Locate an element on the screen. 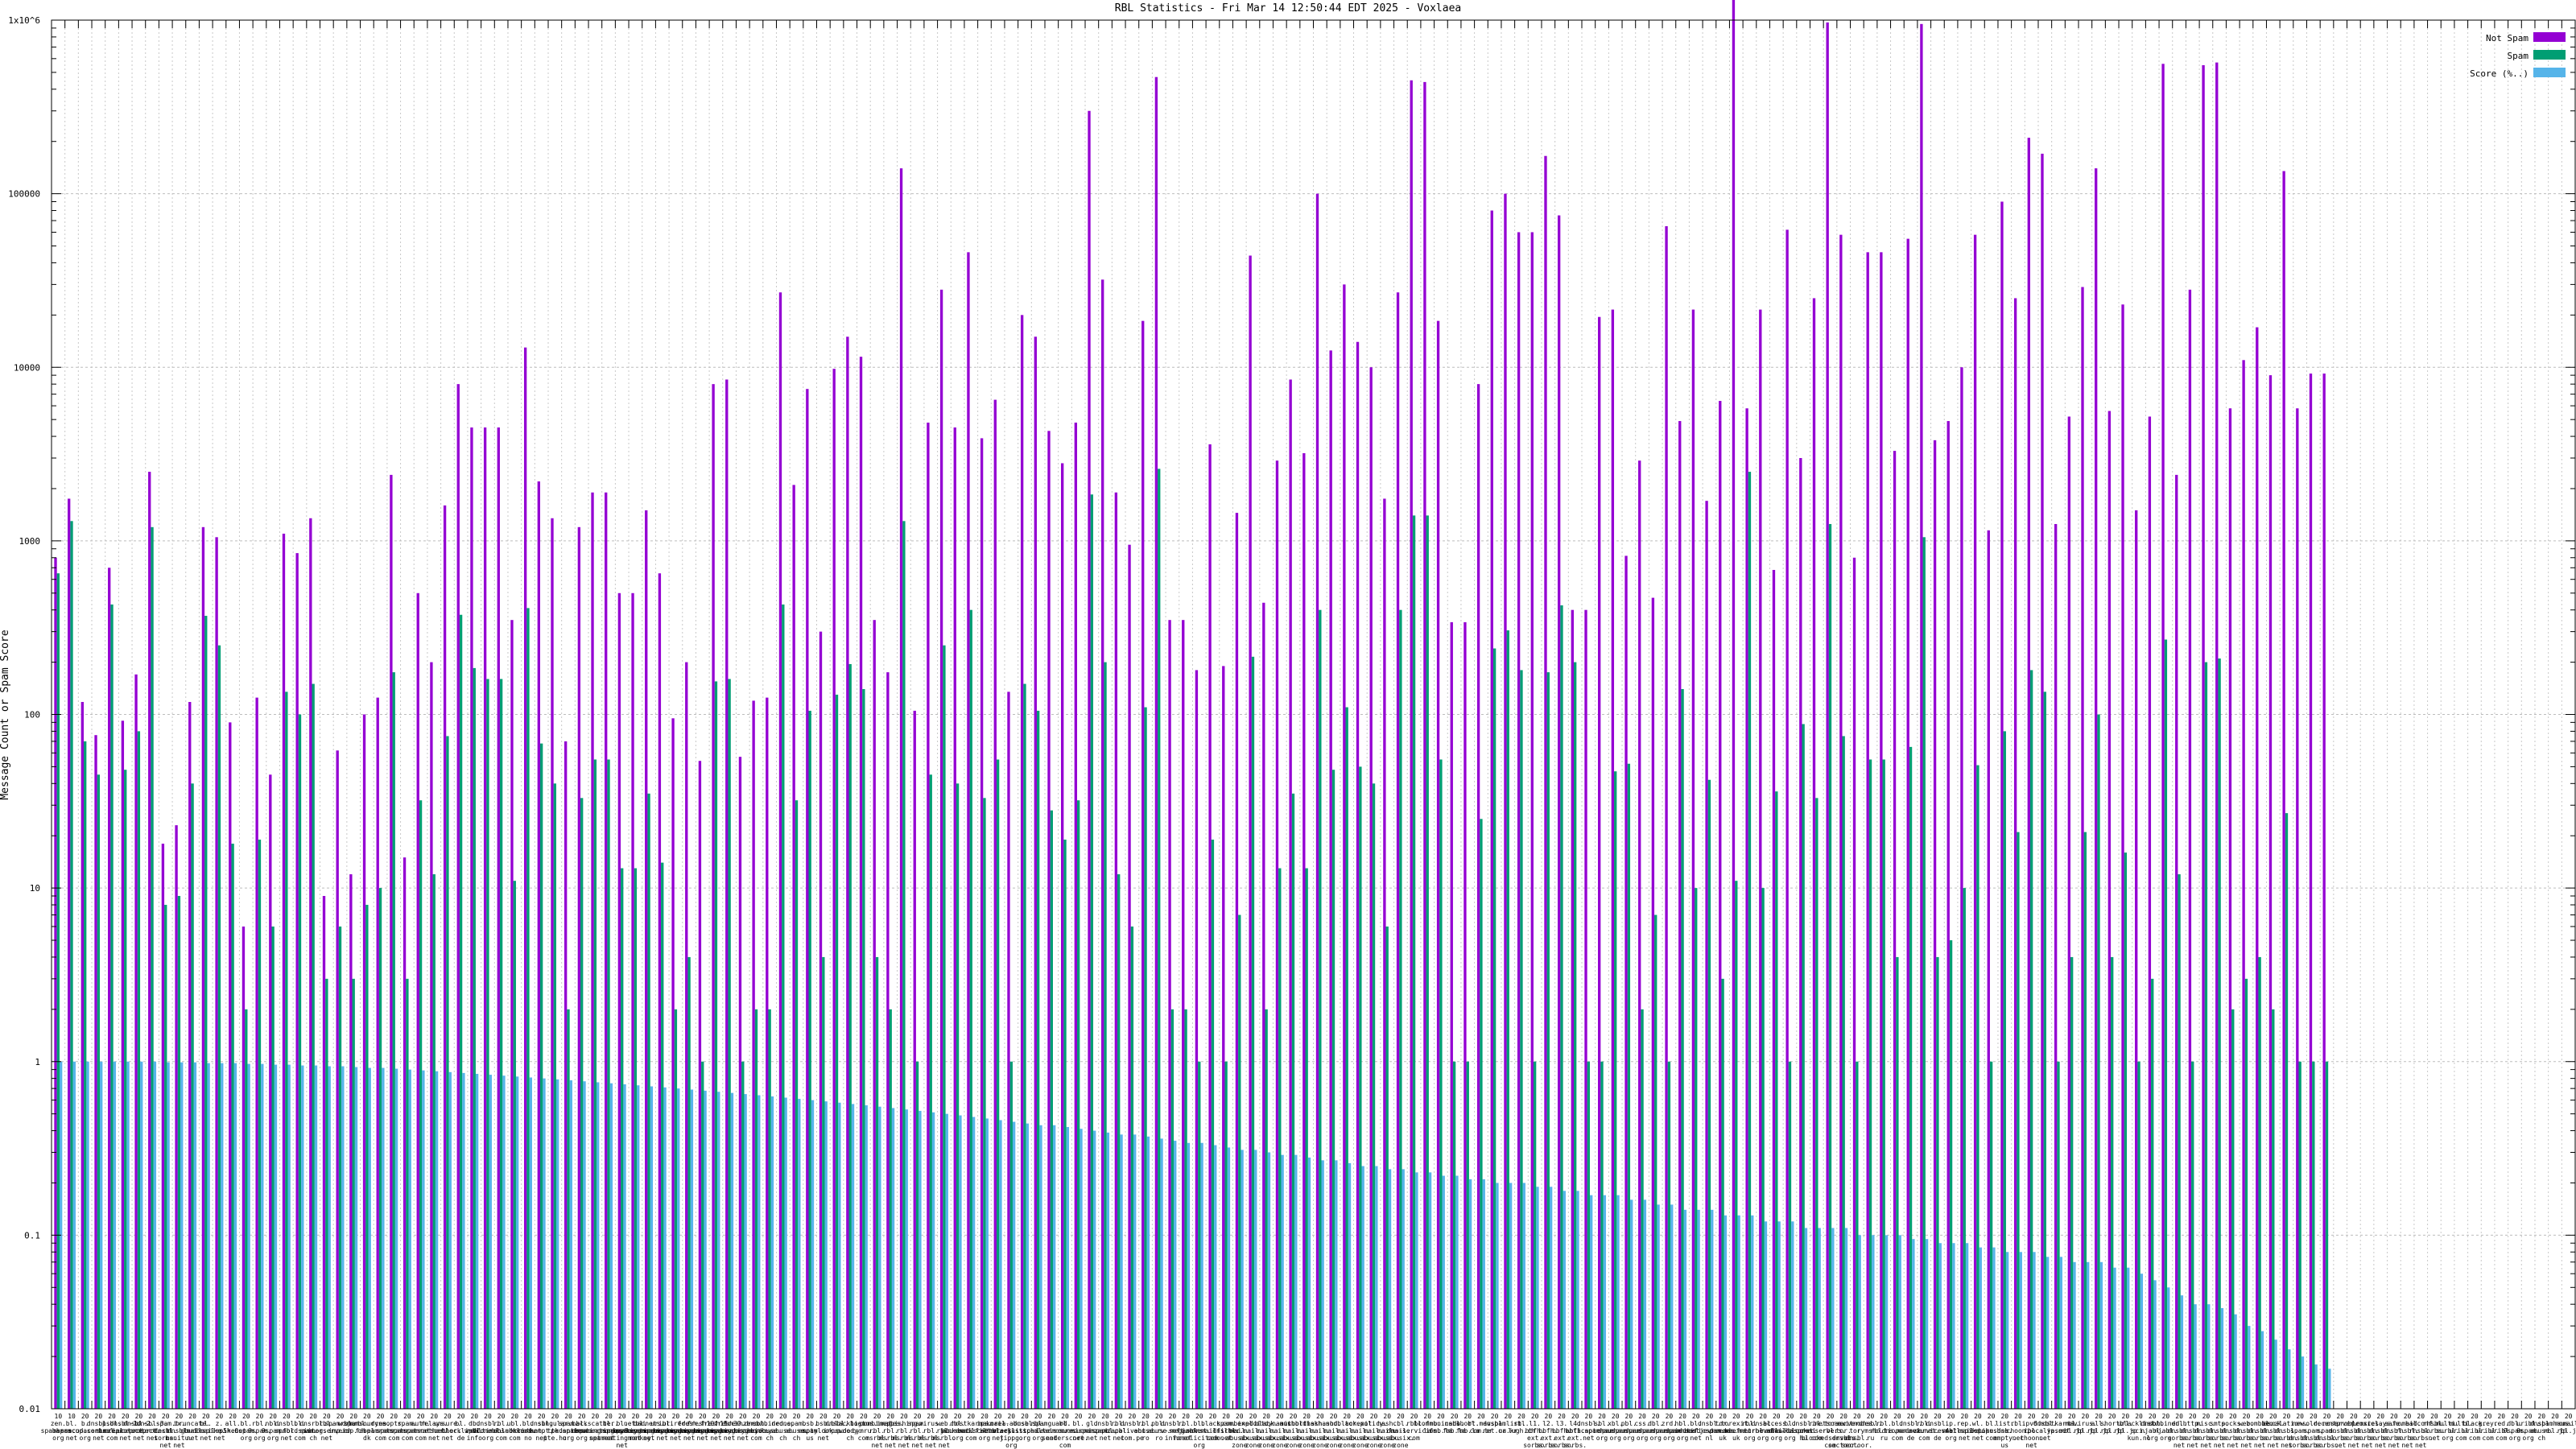 The image size is (2576, 1449). x-tick-label: 20 relays. dnsbl. sorbs. net is located at coordinates (2380, 1431).